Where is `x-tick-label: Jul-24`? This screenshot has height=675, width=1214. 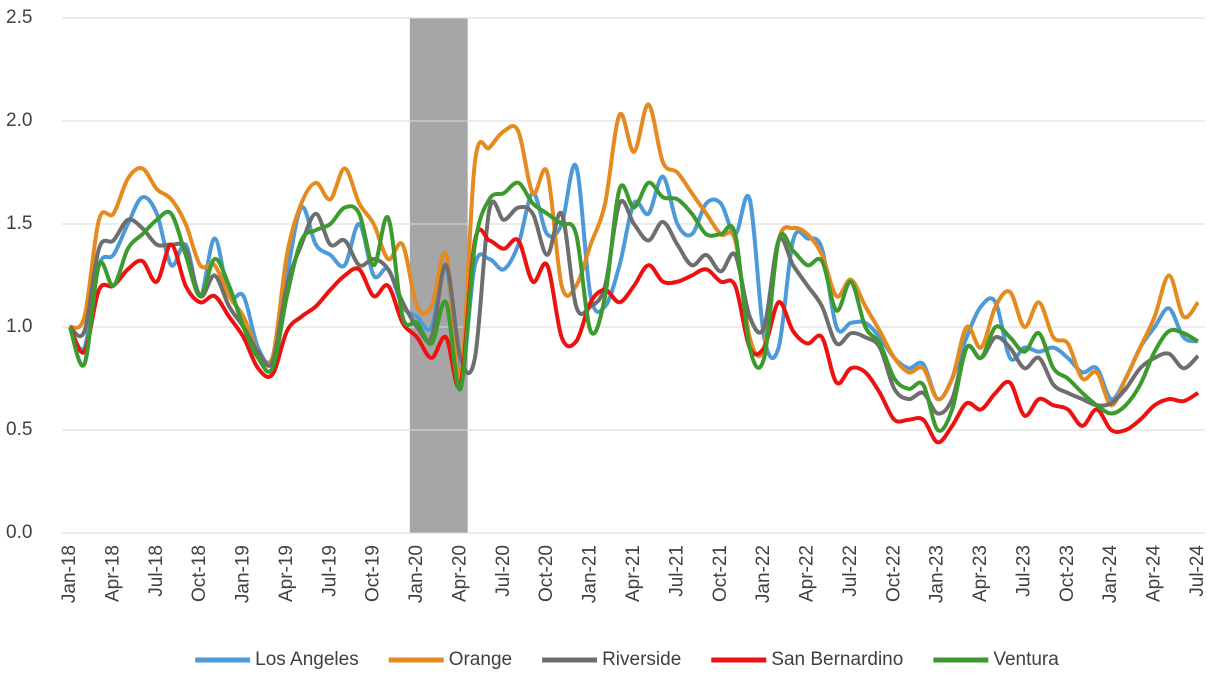 x-tick-label: Jul-24 is located at coordinates (1197, 571).